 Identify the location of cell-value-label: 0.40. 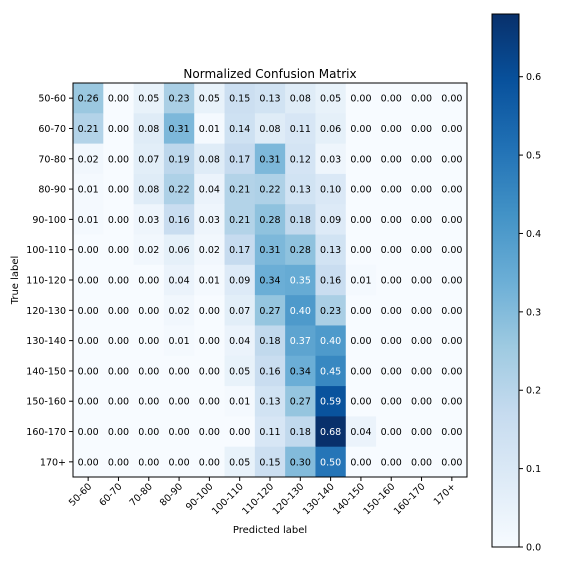
(300, 311).